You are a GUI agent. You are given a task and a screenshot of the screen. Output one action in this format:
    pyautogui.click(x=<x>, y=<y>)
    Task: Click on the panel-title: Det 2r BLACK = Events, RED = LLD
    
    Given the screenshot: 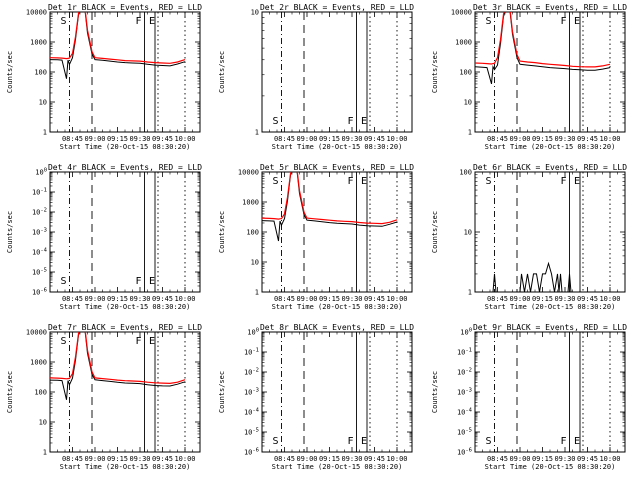 What is the action you would take?
    pyautogui.click(x=337, y=7)
    